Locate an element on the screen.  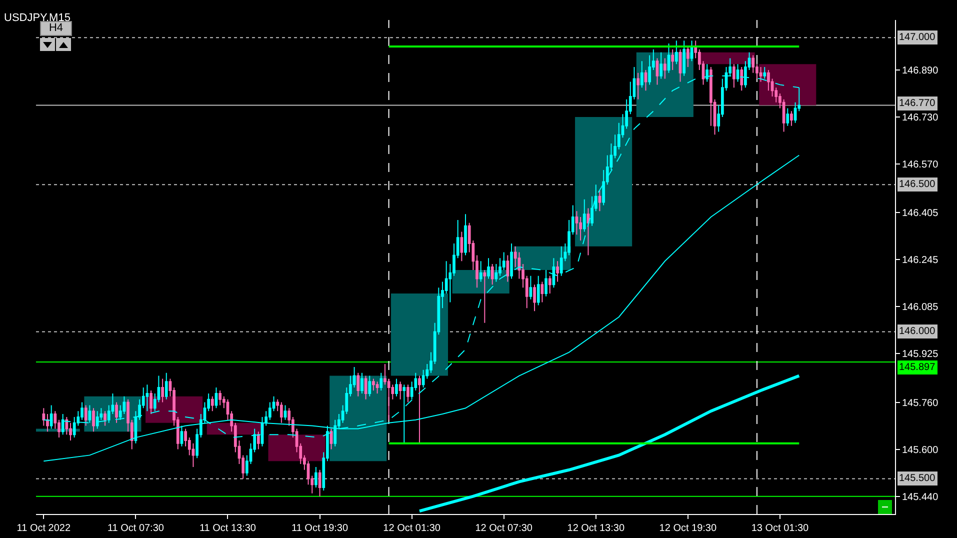
x-tick-label: 11 Oct 07:30 is located at coordinates (135, 528).